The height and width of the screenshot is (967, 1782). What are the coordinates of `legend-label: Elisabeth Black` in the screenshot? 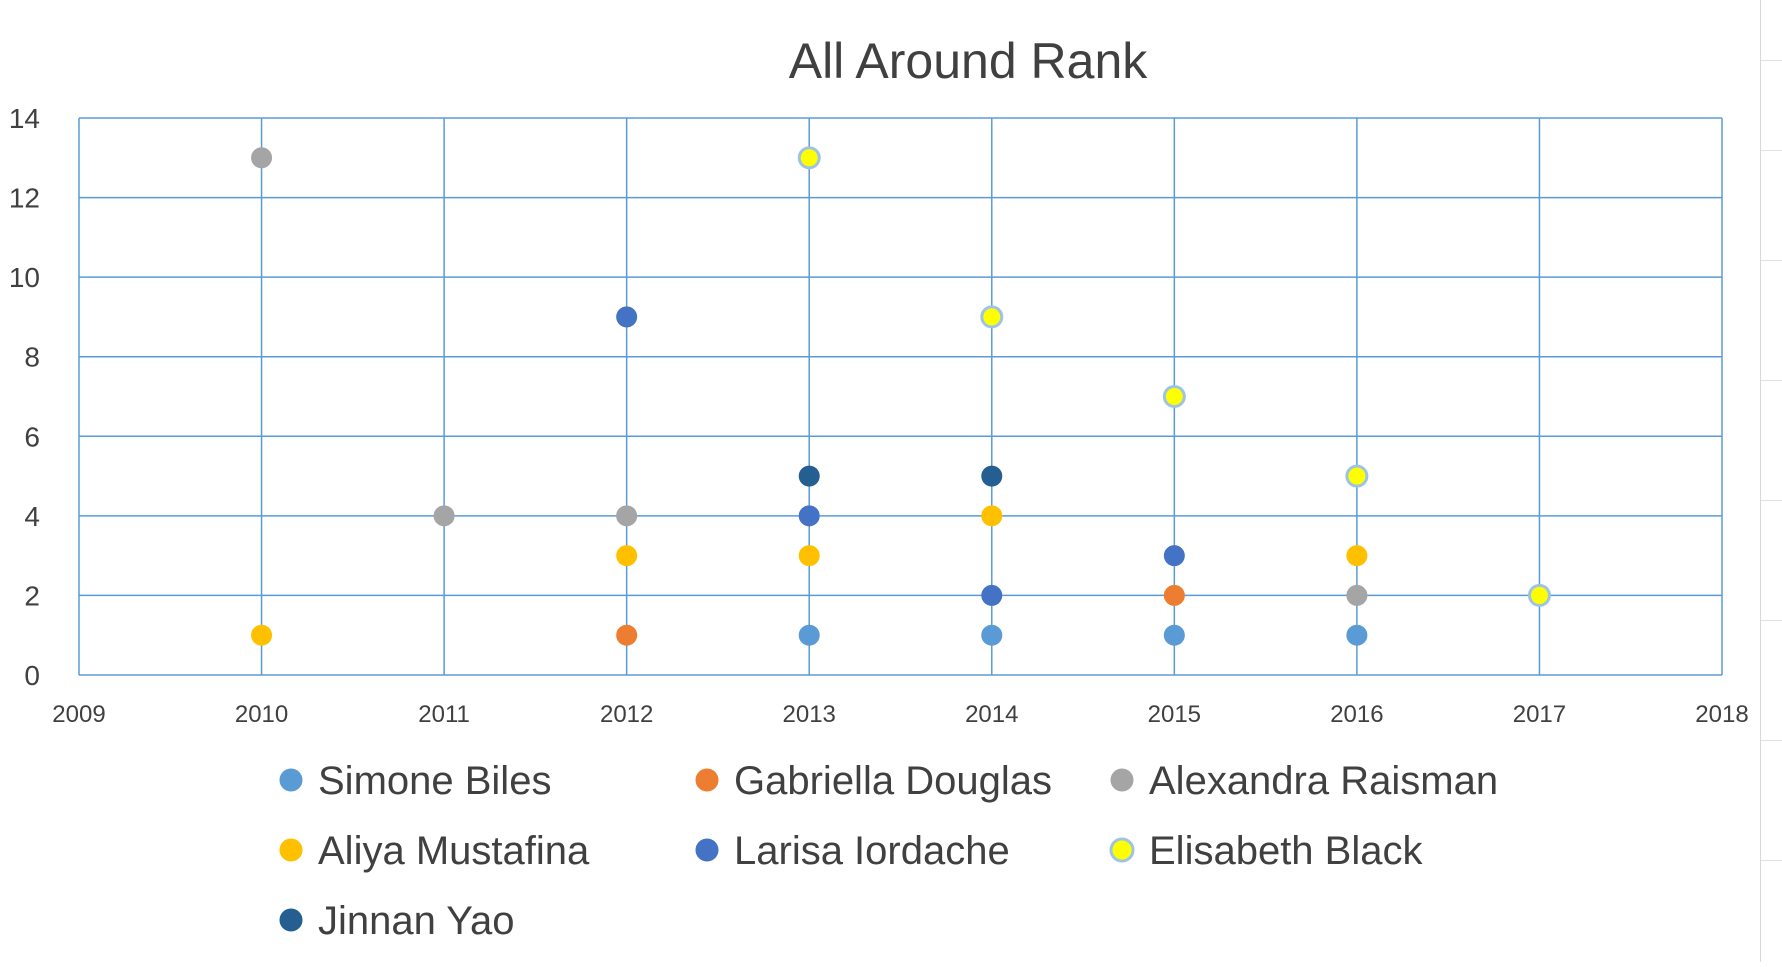 It's located at (1286, 851).